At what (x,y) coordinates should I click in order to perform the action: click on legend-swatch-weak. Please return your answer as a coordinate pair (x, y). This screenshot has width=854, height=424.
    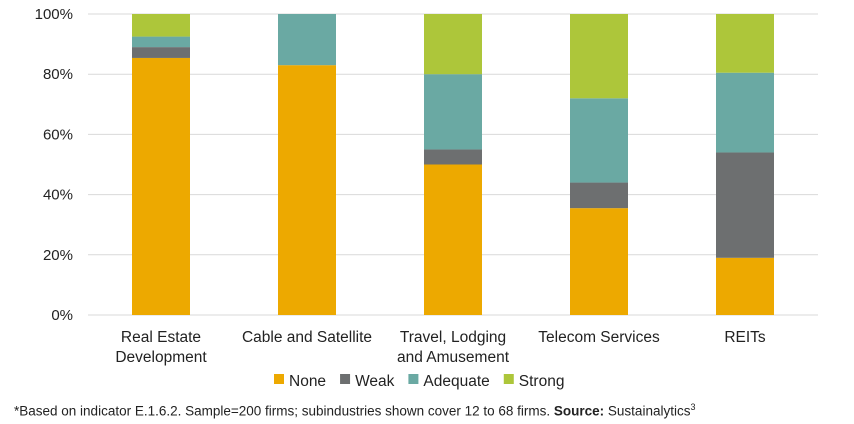
    Looking at the image, I should click on (345, 379).